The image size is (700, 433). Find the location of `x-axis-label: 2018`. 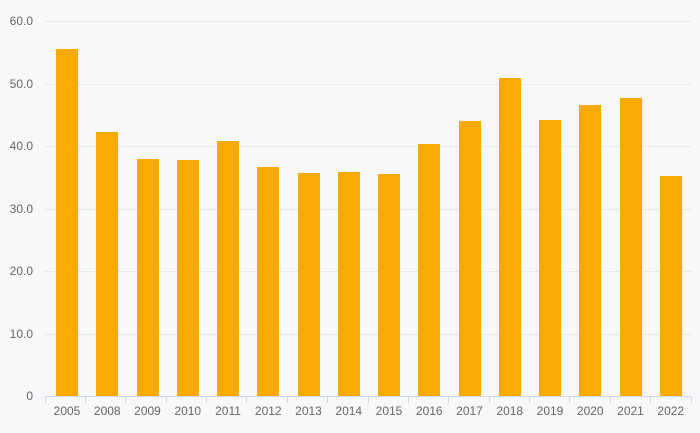

x-axis-label: 2018 is located at coordinates (510, 411).